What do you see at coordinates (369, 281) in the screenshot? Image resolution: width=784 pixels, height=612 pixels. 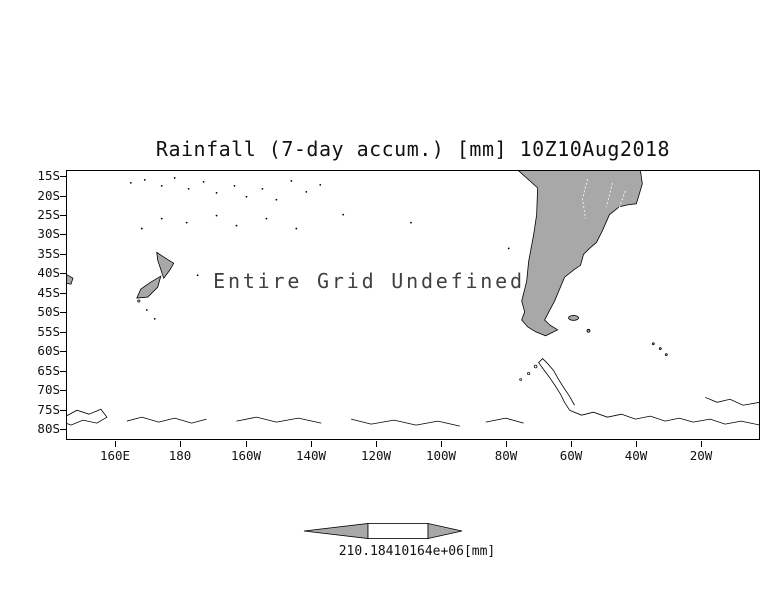 I see `grid-undefined-message: Entire Grid Undefined` at bounding box center [369, 281].